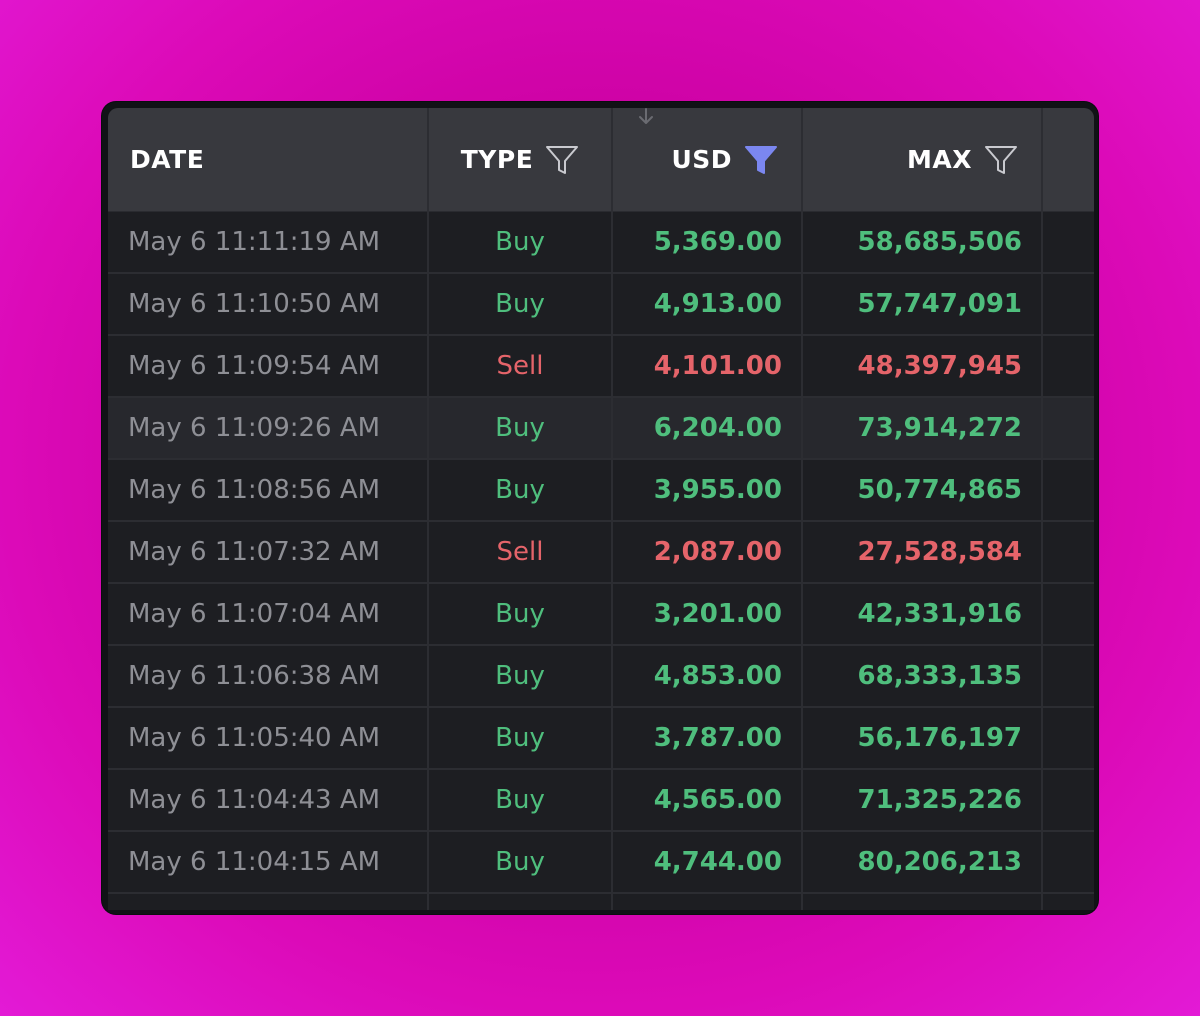 Image resolution: width=1200 pixels, height=1016 pixels. I want to click on table-row: May 6 11:10:50 AM Buy 4,913.00 57,747,091, so click(601, 305).